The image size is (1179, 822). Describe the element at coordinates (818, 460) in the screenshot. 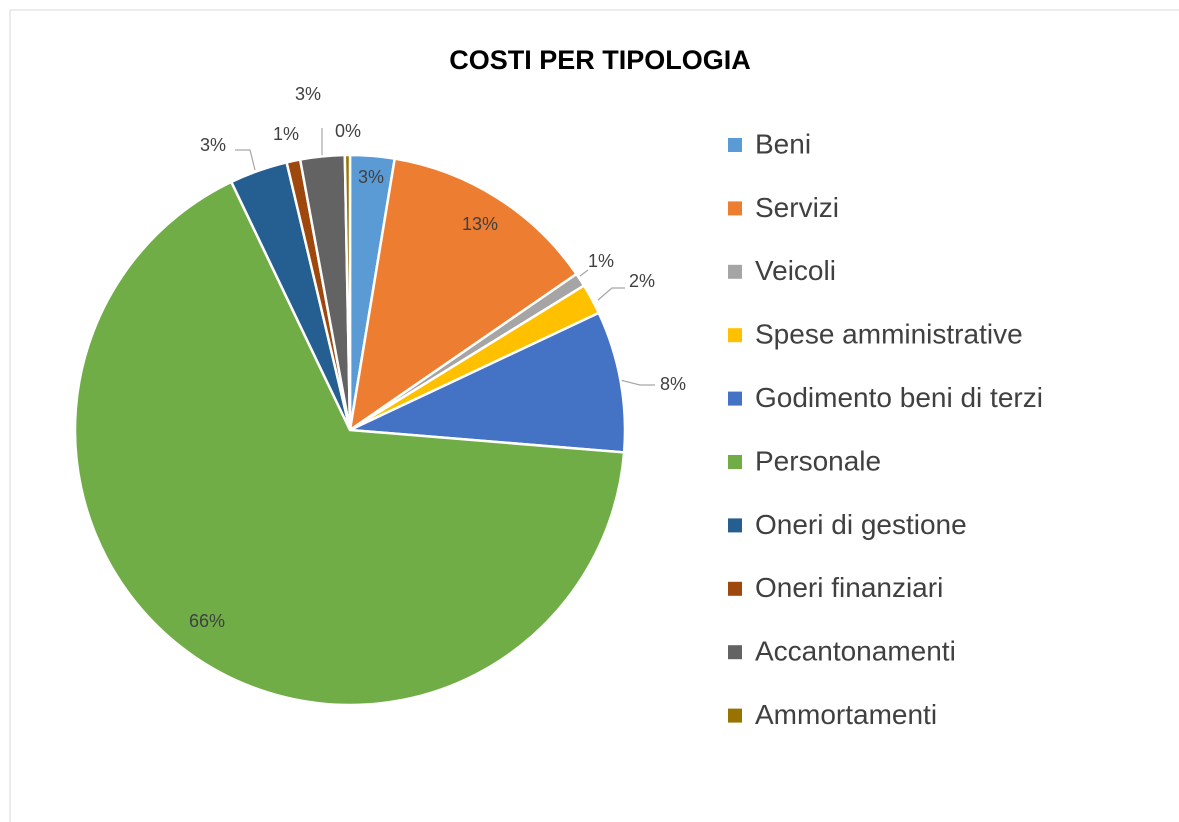

I see `legend-label: Personale` at that location.